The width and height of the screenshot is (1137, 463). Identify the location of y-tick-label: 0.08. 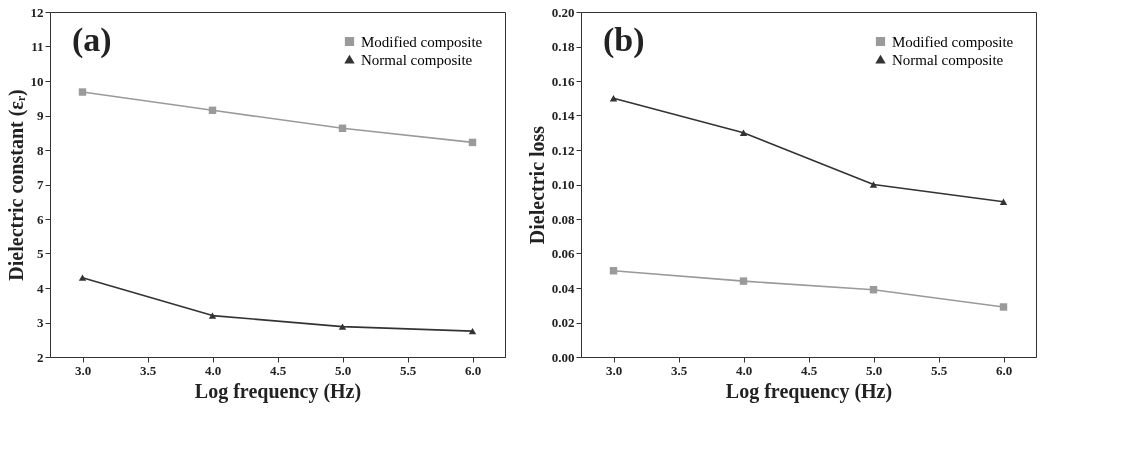
(563, 219).